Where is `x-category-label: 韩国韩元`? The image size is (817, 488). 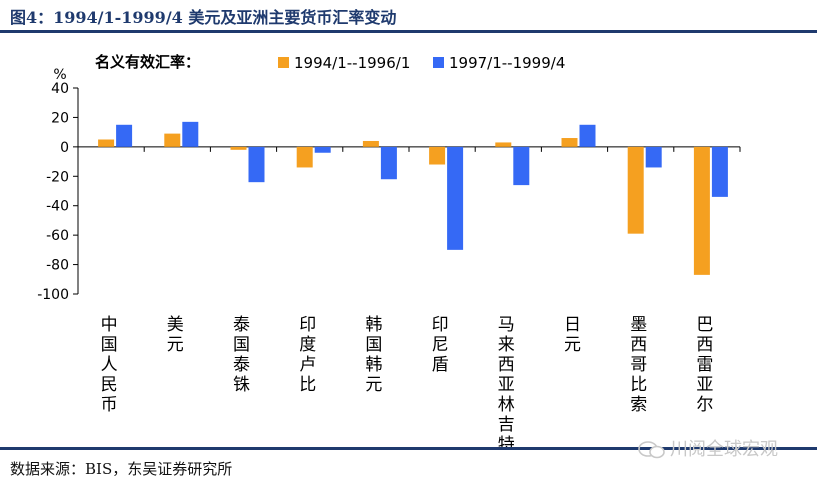
x-category-label: 韩国韩元 is located at coordinates (373, 355).